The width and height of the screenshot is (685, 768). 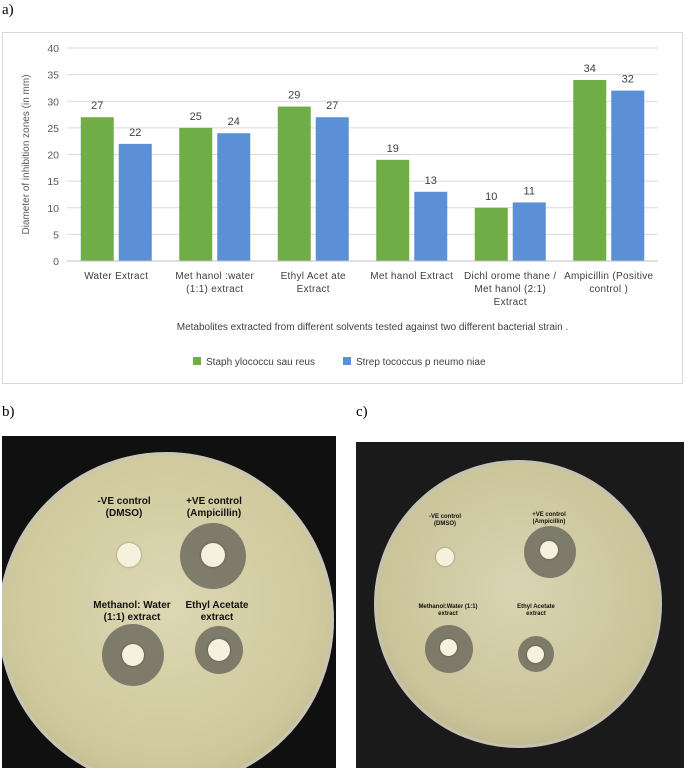 I want to click on x-tick-label: Ampicillin (Positive, so click(x=608, y=276).